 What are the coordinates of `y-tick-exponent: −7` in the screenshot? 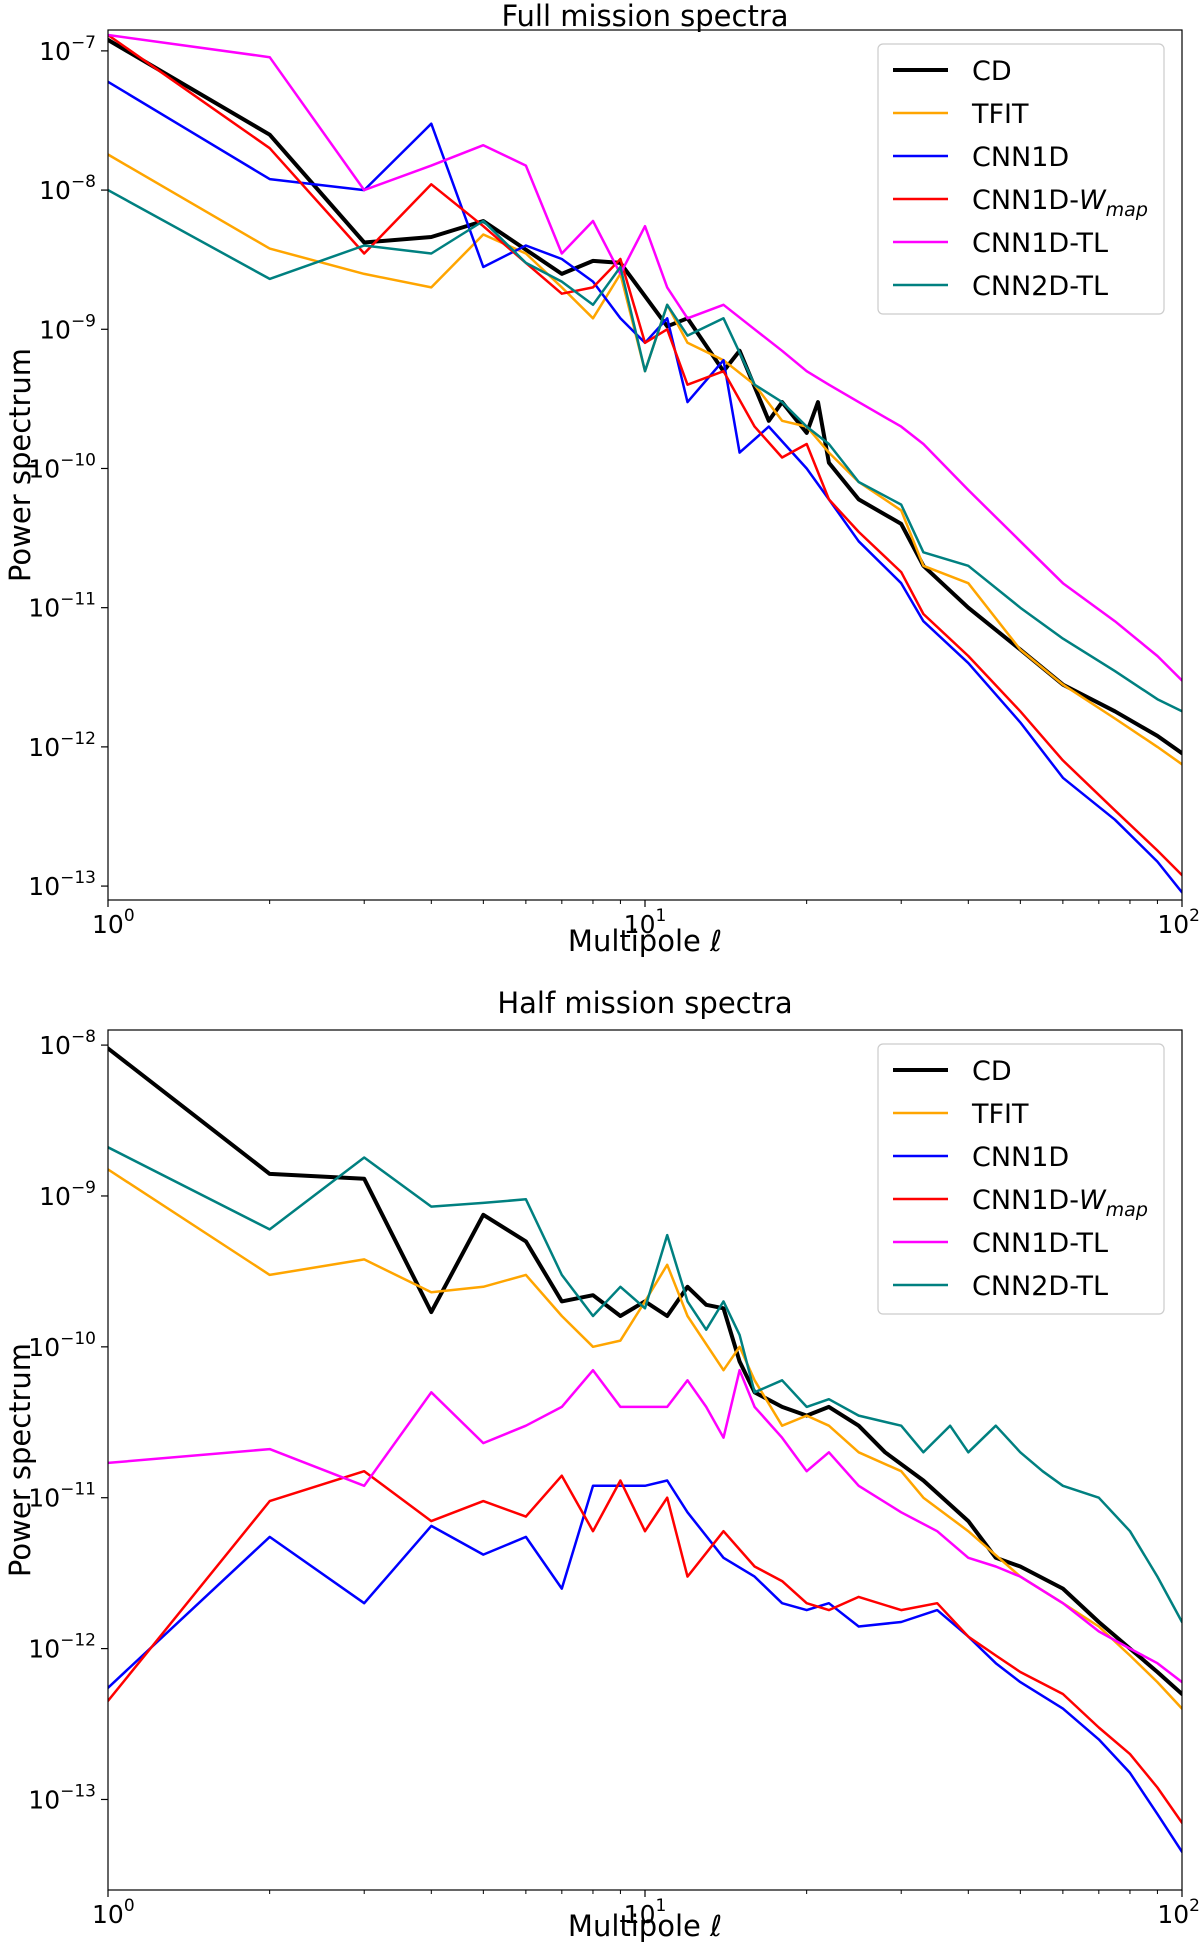 It's located at (83, 43).